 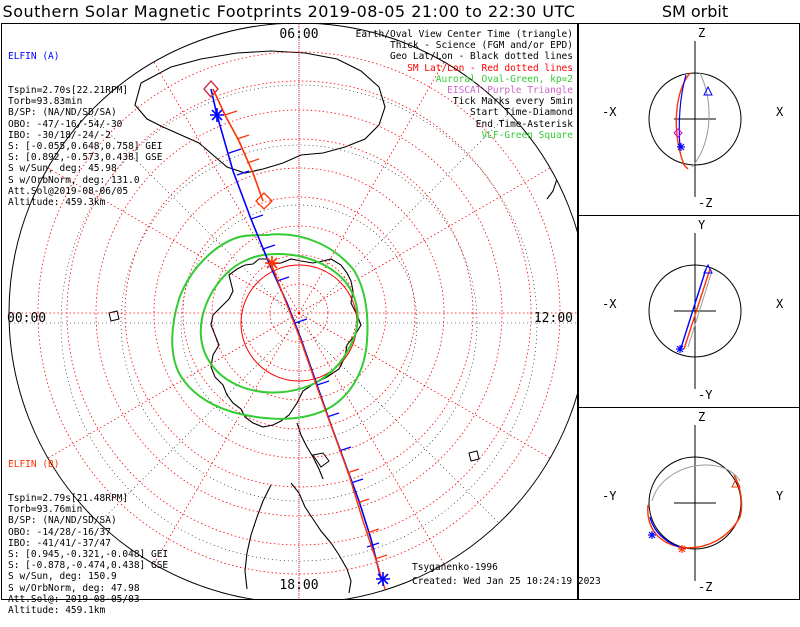 What do you see at coordinates (780, 496) in the screenshot?
I see `sm-3-right: Y` at bounding box center [780, 496].